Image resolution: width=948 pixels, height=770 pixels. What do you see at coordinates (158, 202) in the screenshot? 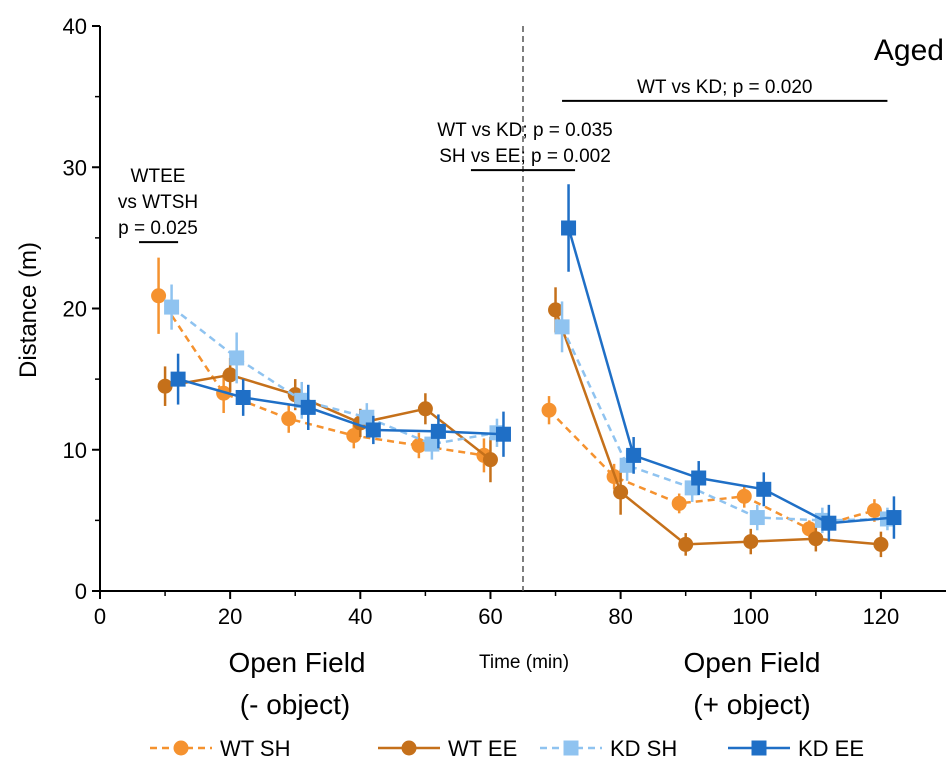
I see `annotation-text-0-1: vs WTSH` at bounding box center [158, 202].